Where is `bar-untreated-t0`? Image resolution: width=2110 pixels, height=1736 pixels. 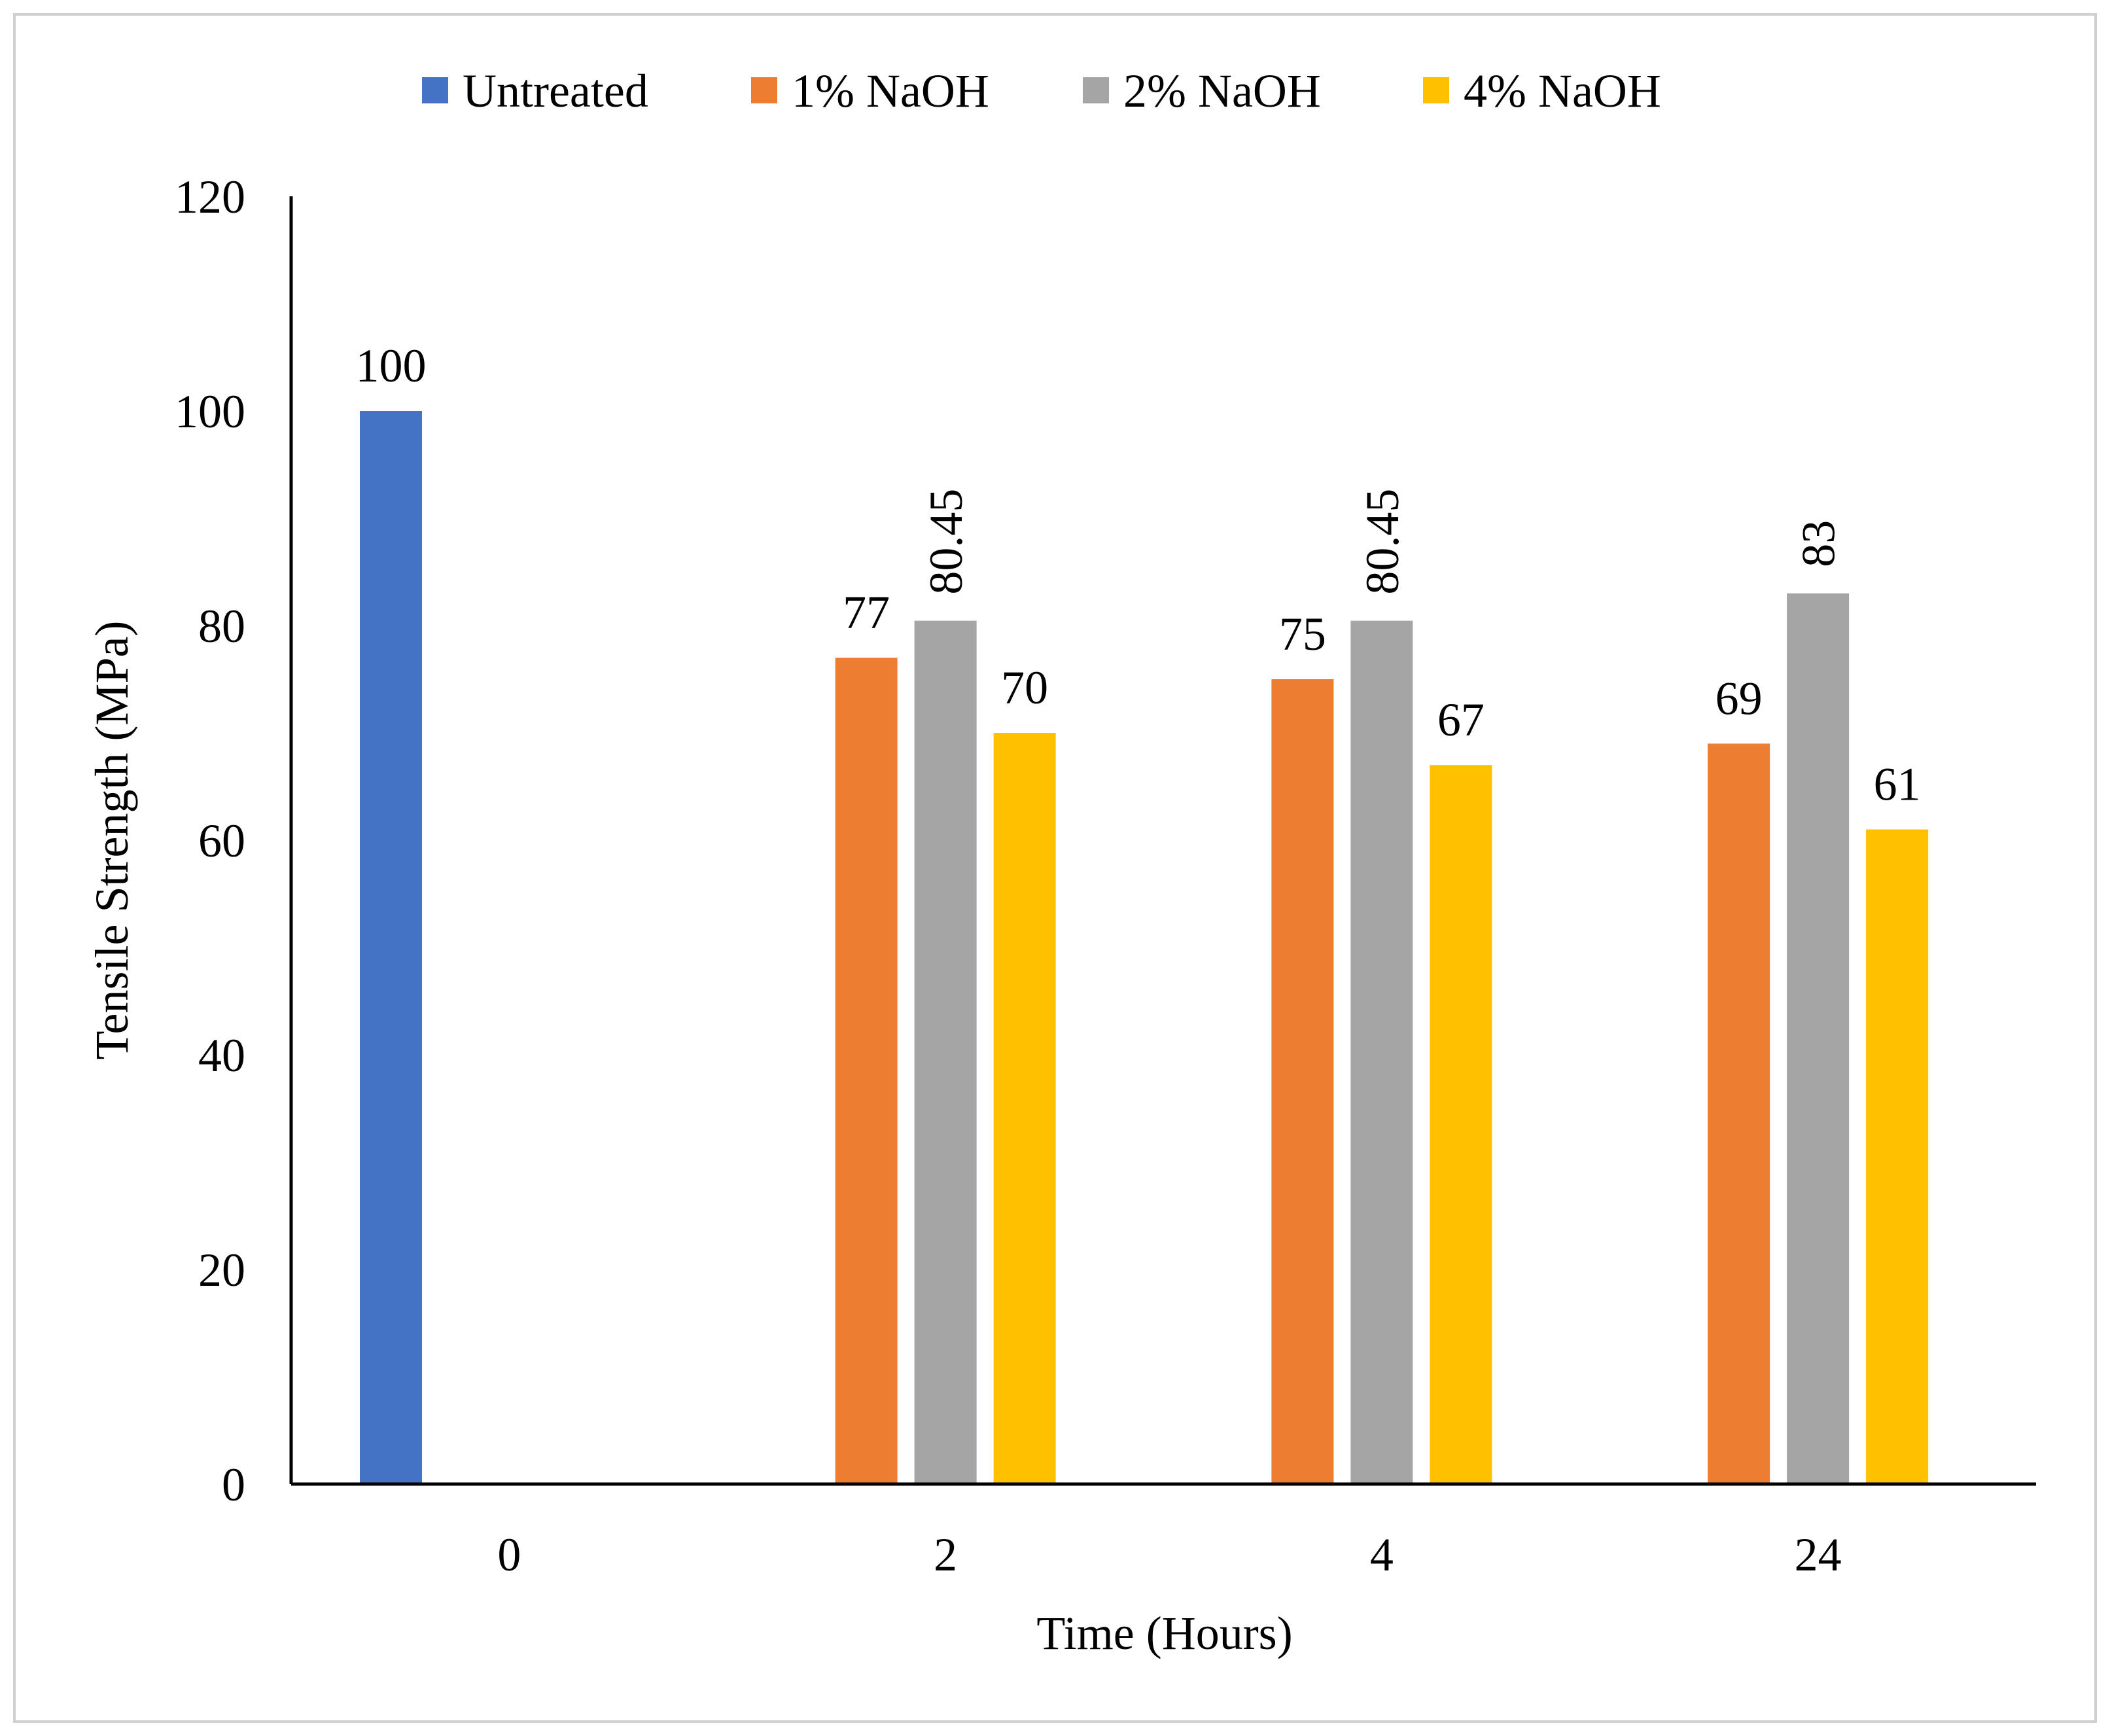 bar-untreated-t0 is located at coordinates (391, 948).